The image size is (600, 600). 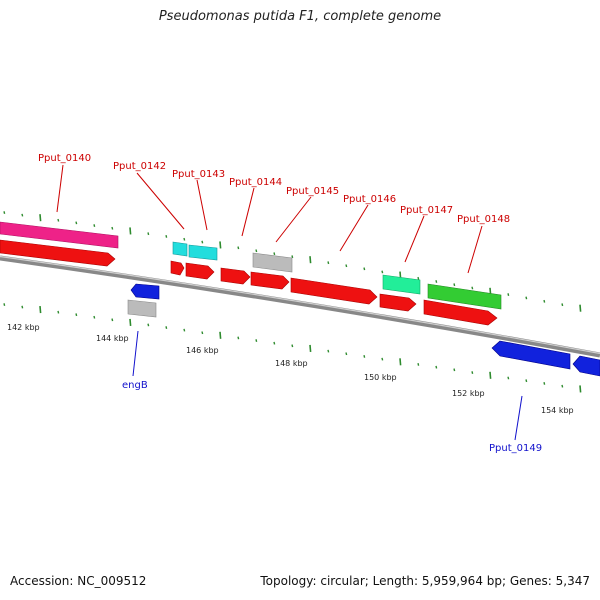 I want to click on feature-pput-0148-cds, so click(x=460, y=312).